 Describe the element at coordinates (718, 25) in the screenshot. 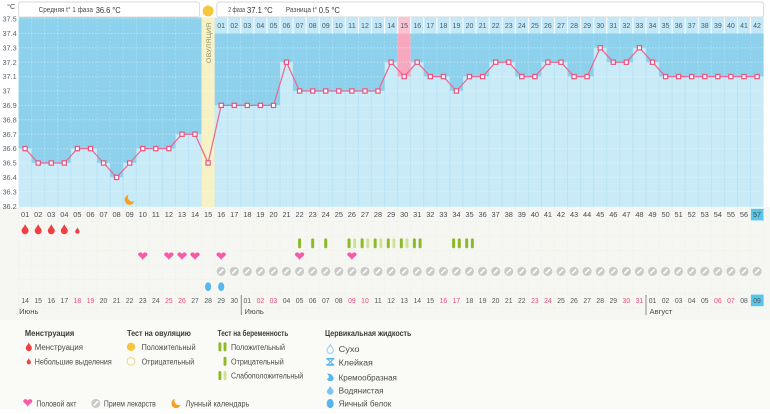

I see `svg-text: 39` at that location.